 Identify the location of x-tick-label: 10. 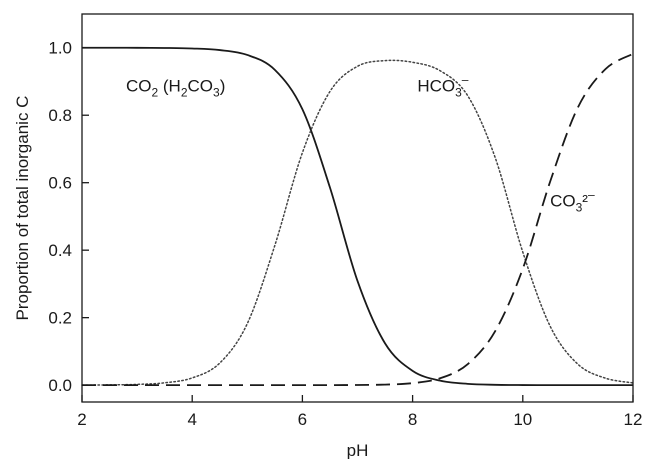
(522, 419).